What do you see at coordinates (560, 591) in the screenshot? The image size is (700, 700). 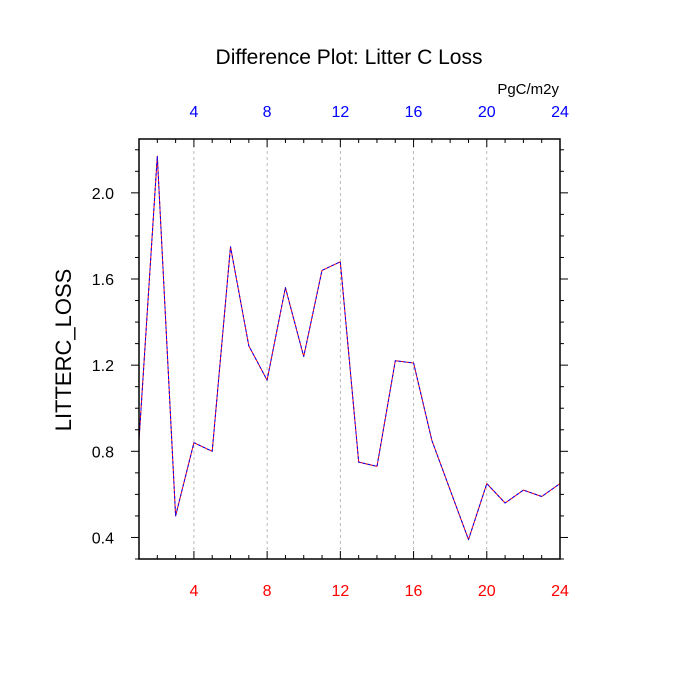 I see `x-tick-label-bottom: 24` at bounding box center [560, 591].